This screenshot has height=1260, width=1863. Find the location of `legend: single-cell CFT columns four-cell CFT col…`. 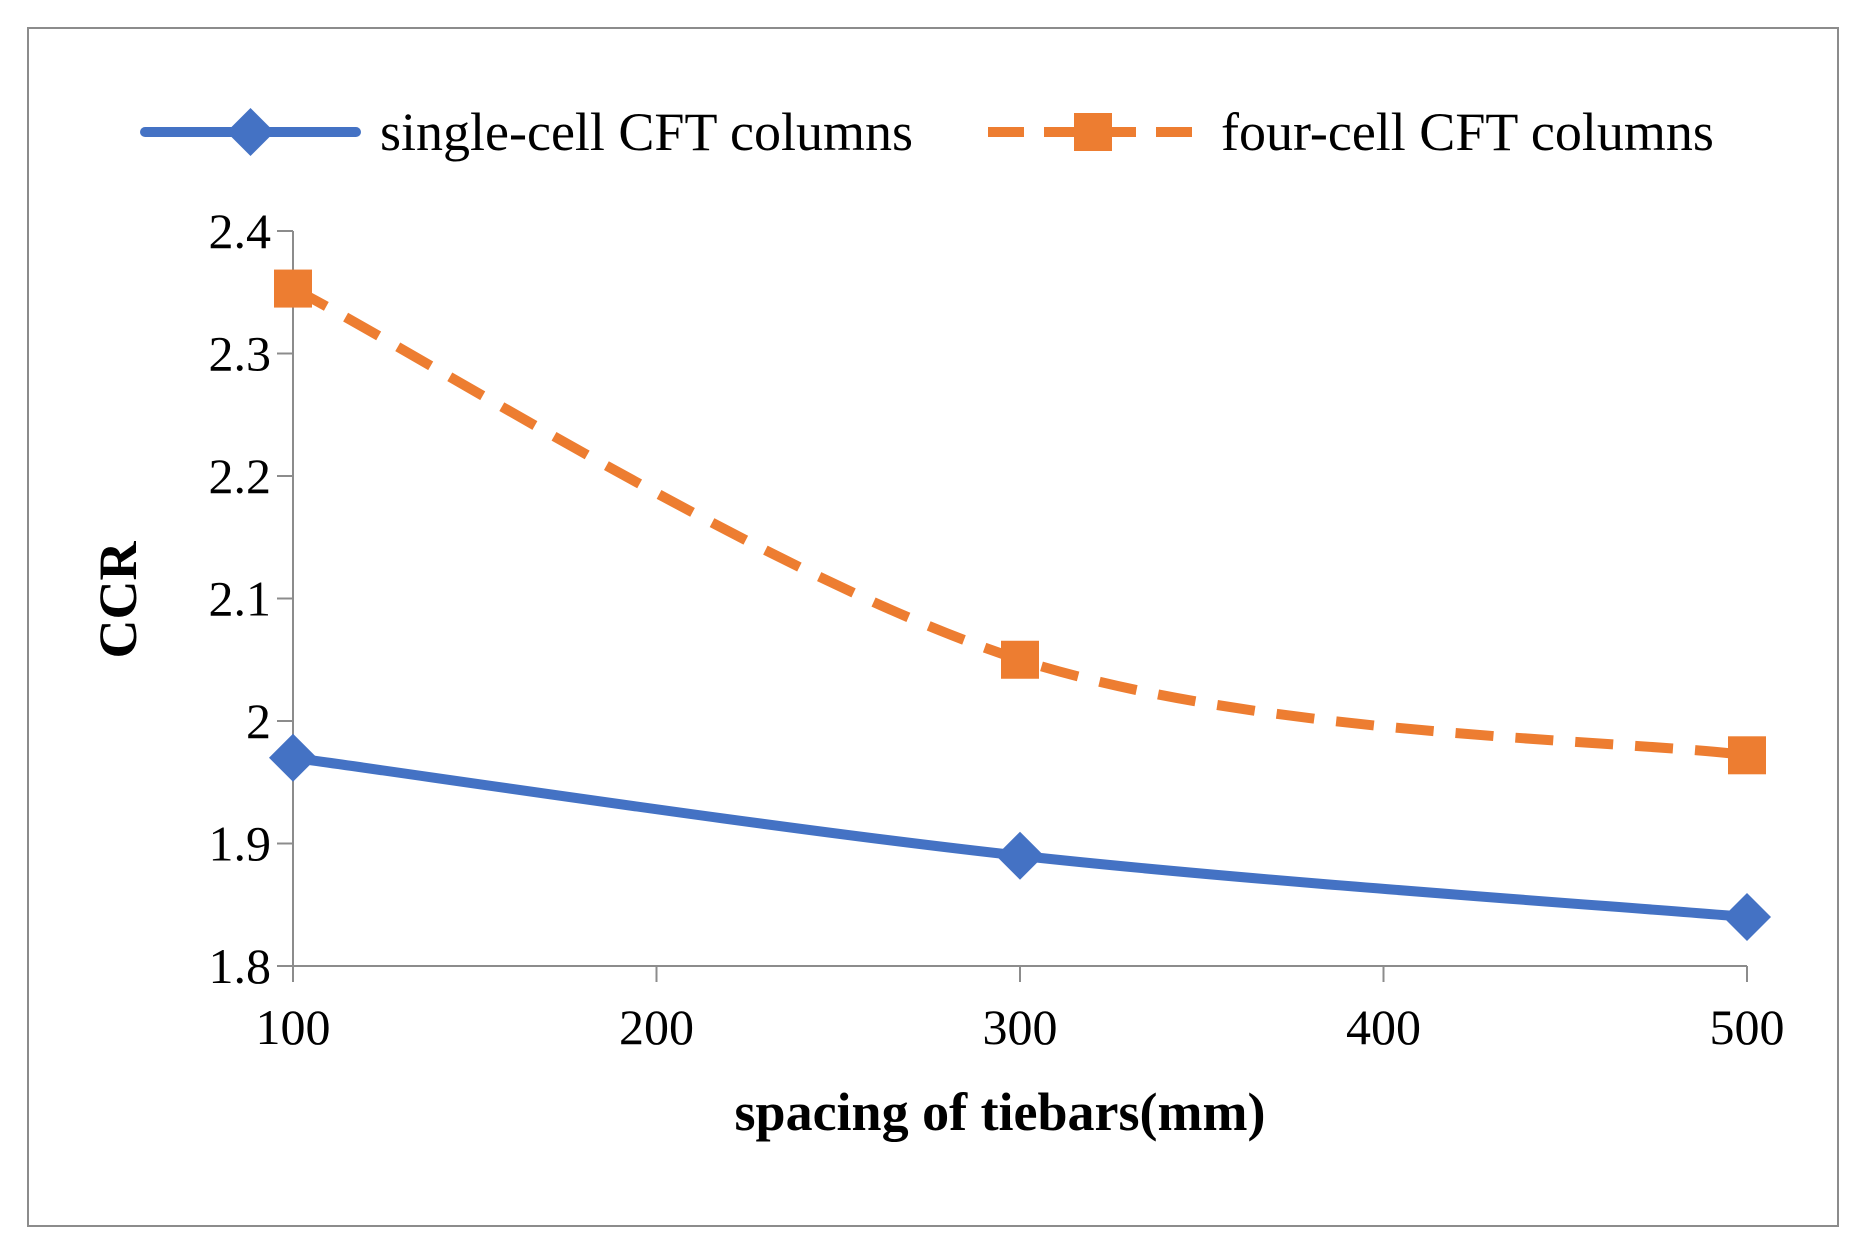

legend: single-cell CFT columns four-cell CFT col… is located at coordinates (927, 132).